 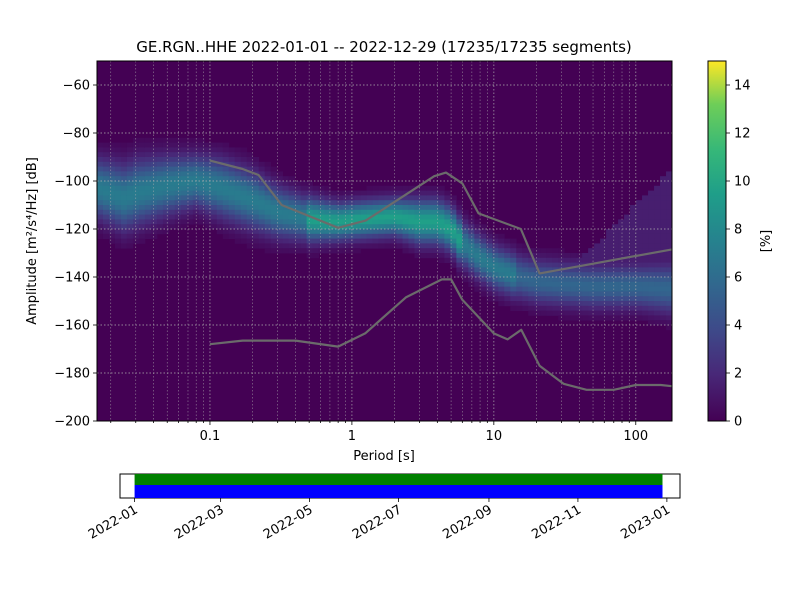 What do you see at coordinates (210, 436) in the screenshot?
I see `x-tick-label: 0.1` at bounding box center [210, 436].